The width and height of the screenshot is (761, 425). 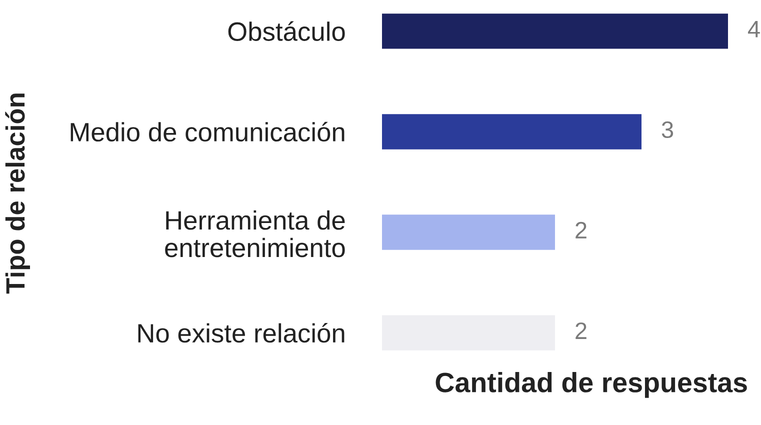 What do you see at coordinates (754, 29) in the screenshot?
I see `data-label: 4` at bounding box center [754, 29].